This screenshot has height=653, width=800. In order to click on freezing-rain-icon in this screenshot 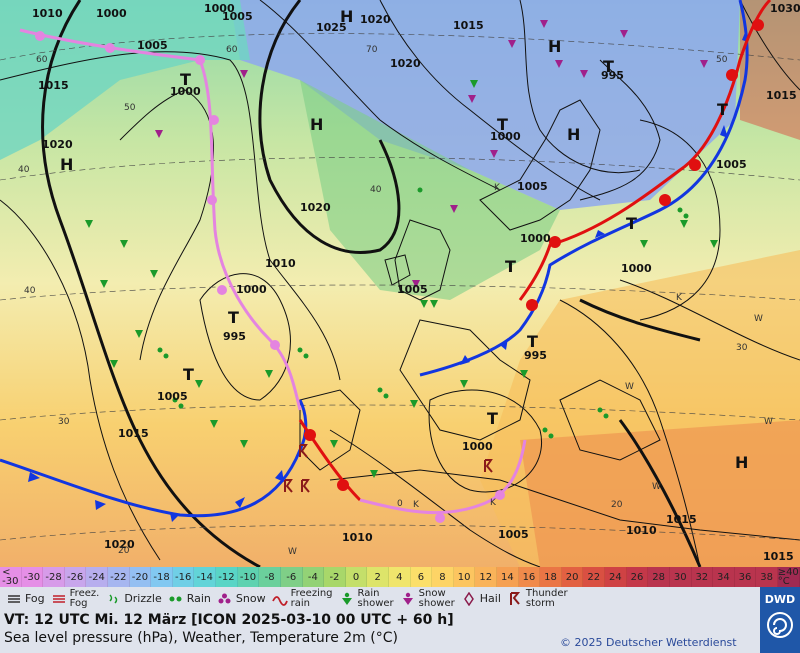, I will do `click(279, 601)`.